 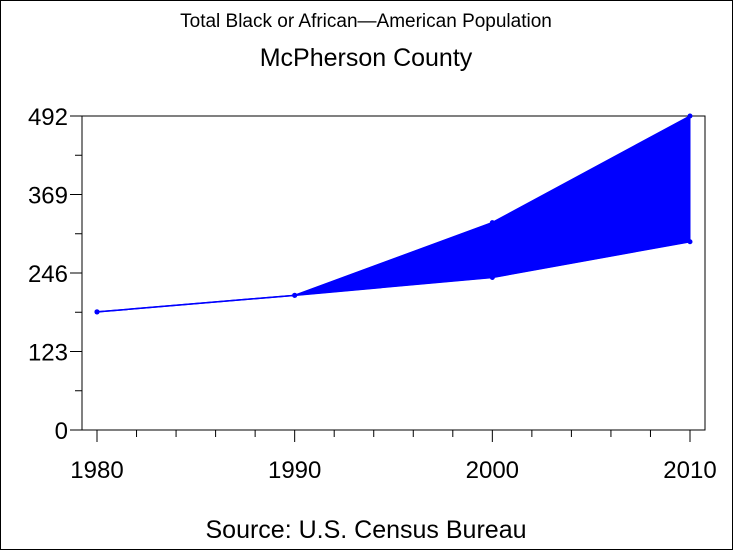 What do you see at coordinates (690, 242) in the screenshot?
I see `lower-point-2010` at bounding box center [690, 242].